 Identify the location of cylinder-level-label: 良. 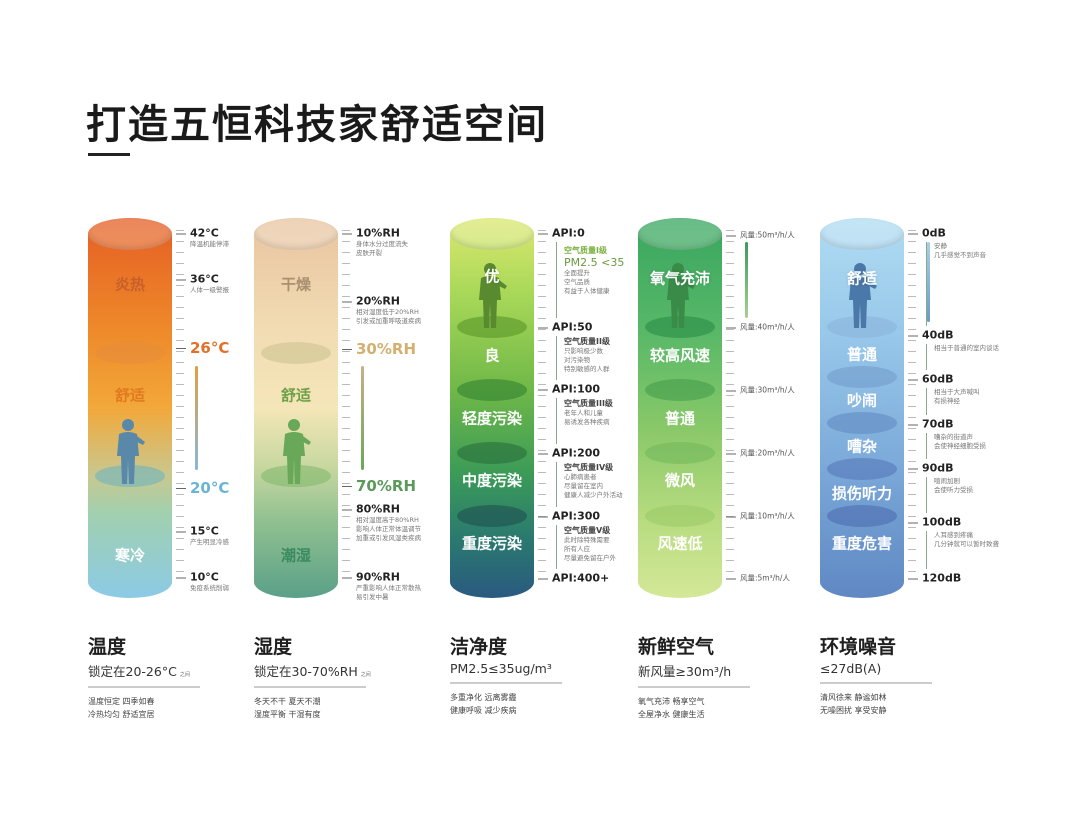
(492, 355).